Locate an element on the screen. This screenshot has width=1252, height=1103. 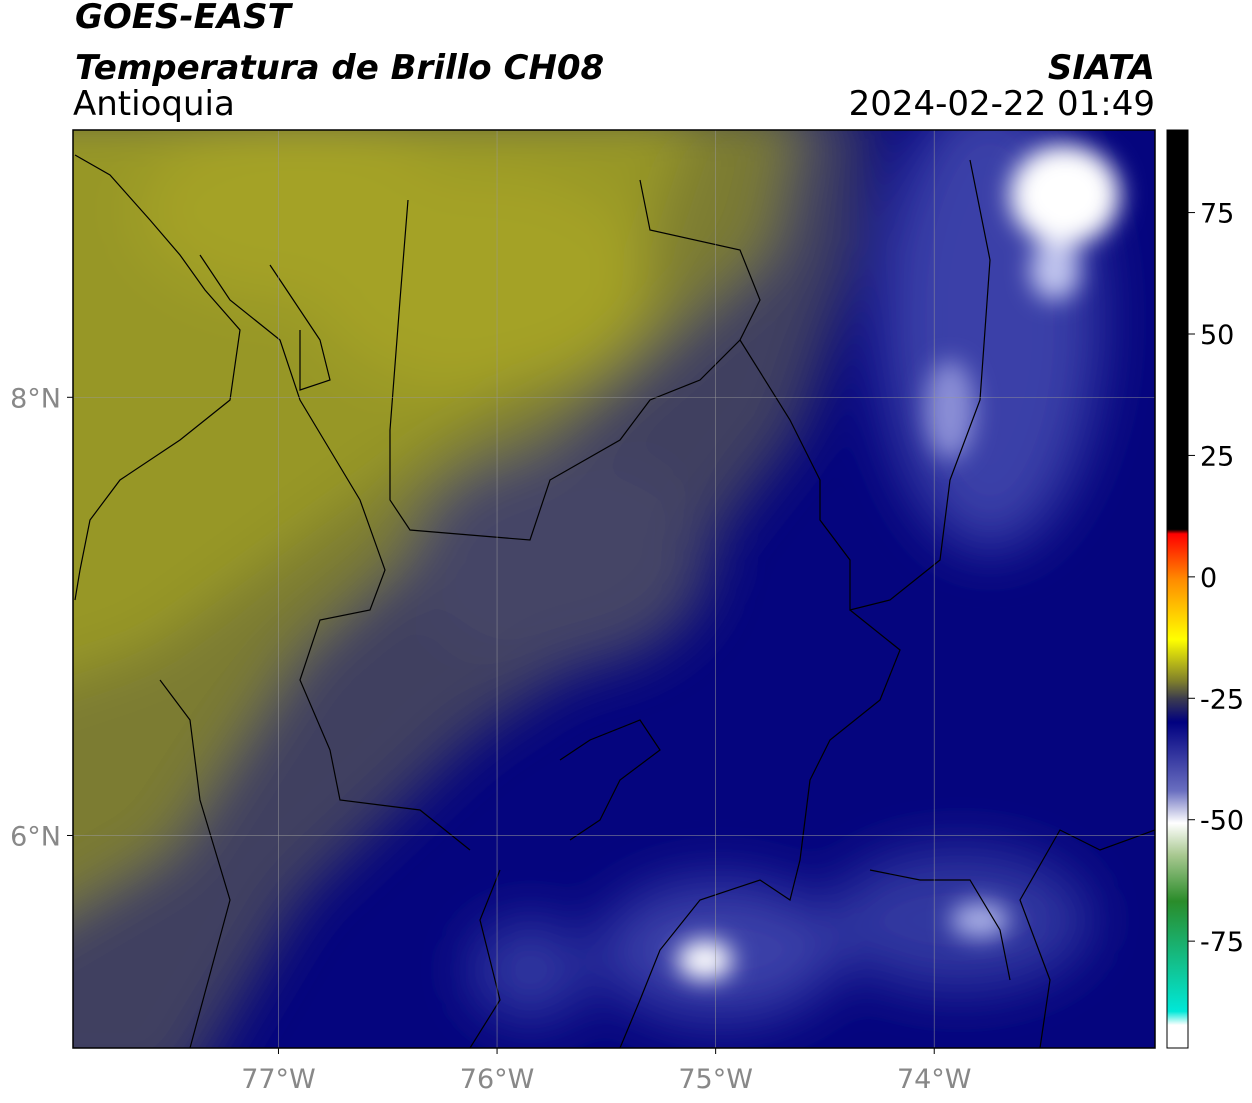
x-tick-label: 76°W is located at coordinates (497, 1079).